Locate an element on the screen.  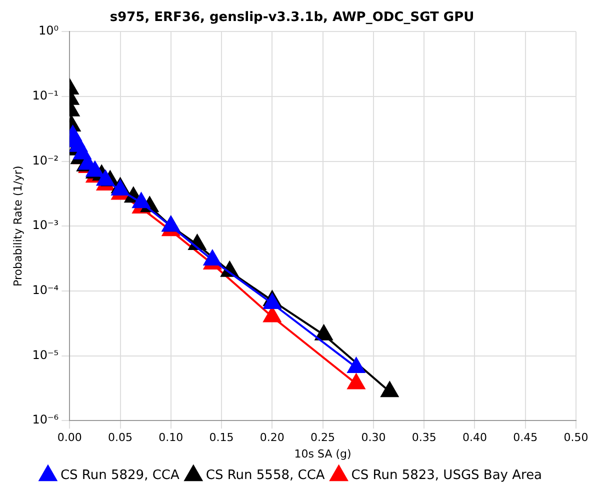
x-tick-label: 0.20 is located at coordinates (272, 437).